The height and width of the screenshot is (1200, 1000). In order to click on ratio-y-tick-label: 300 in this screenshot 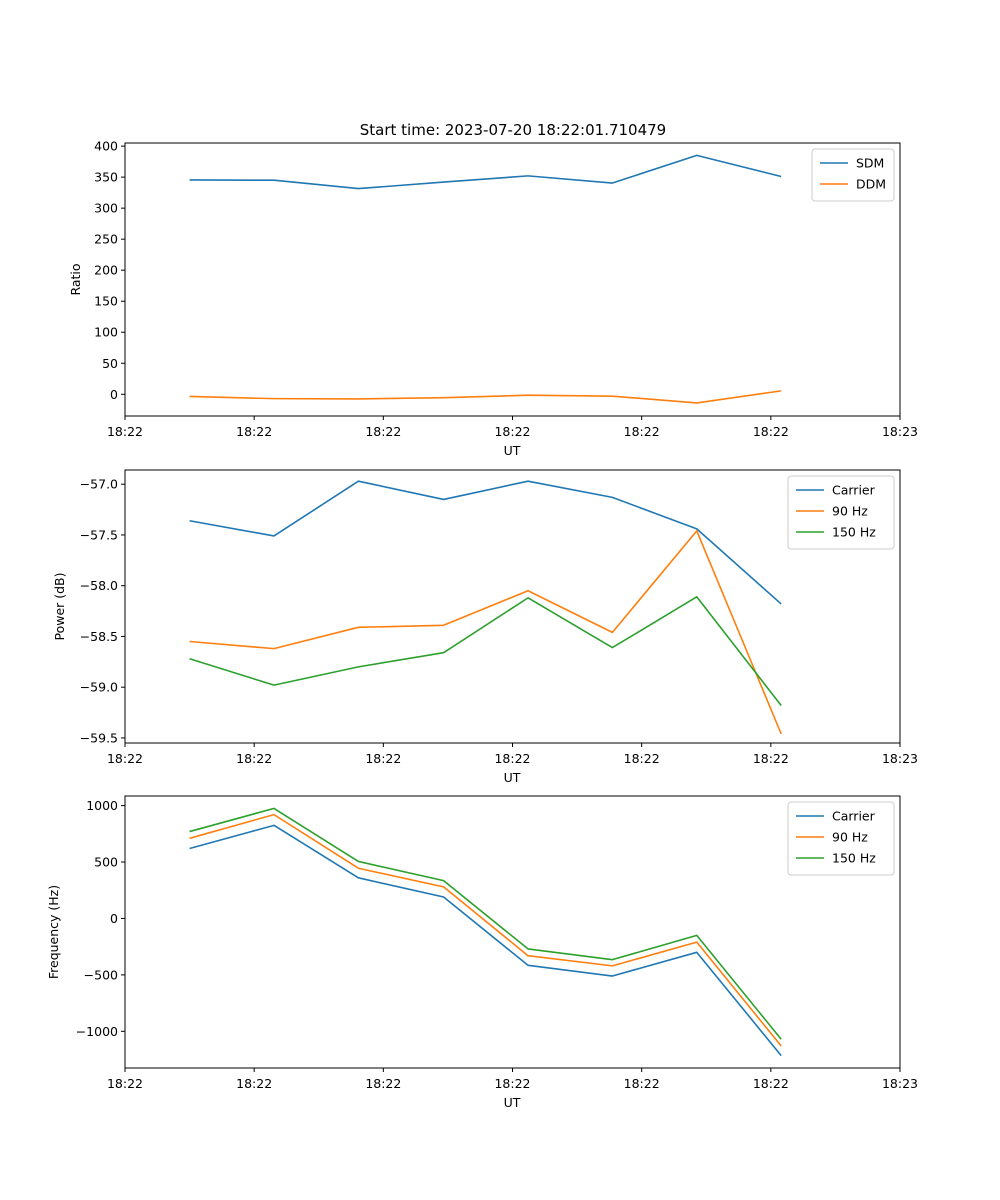, I will do `click(106, 208)`.